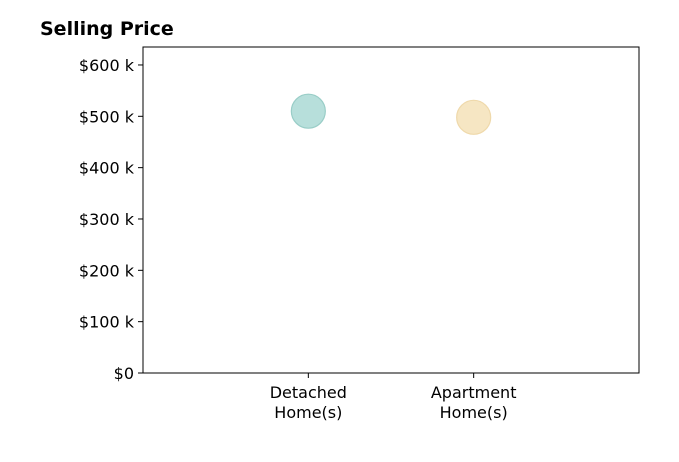  Describe the element at coordinates (308, 402) in the screenshot. I see `x-tick-label: Detached Home(s)` at that location.